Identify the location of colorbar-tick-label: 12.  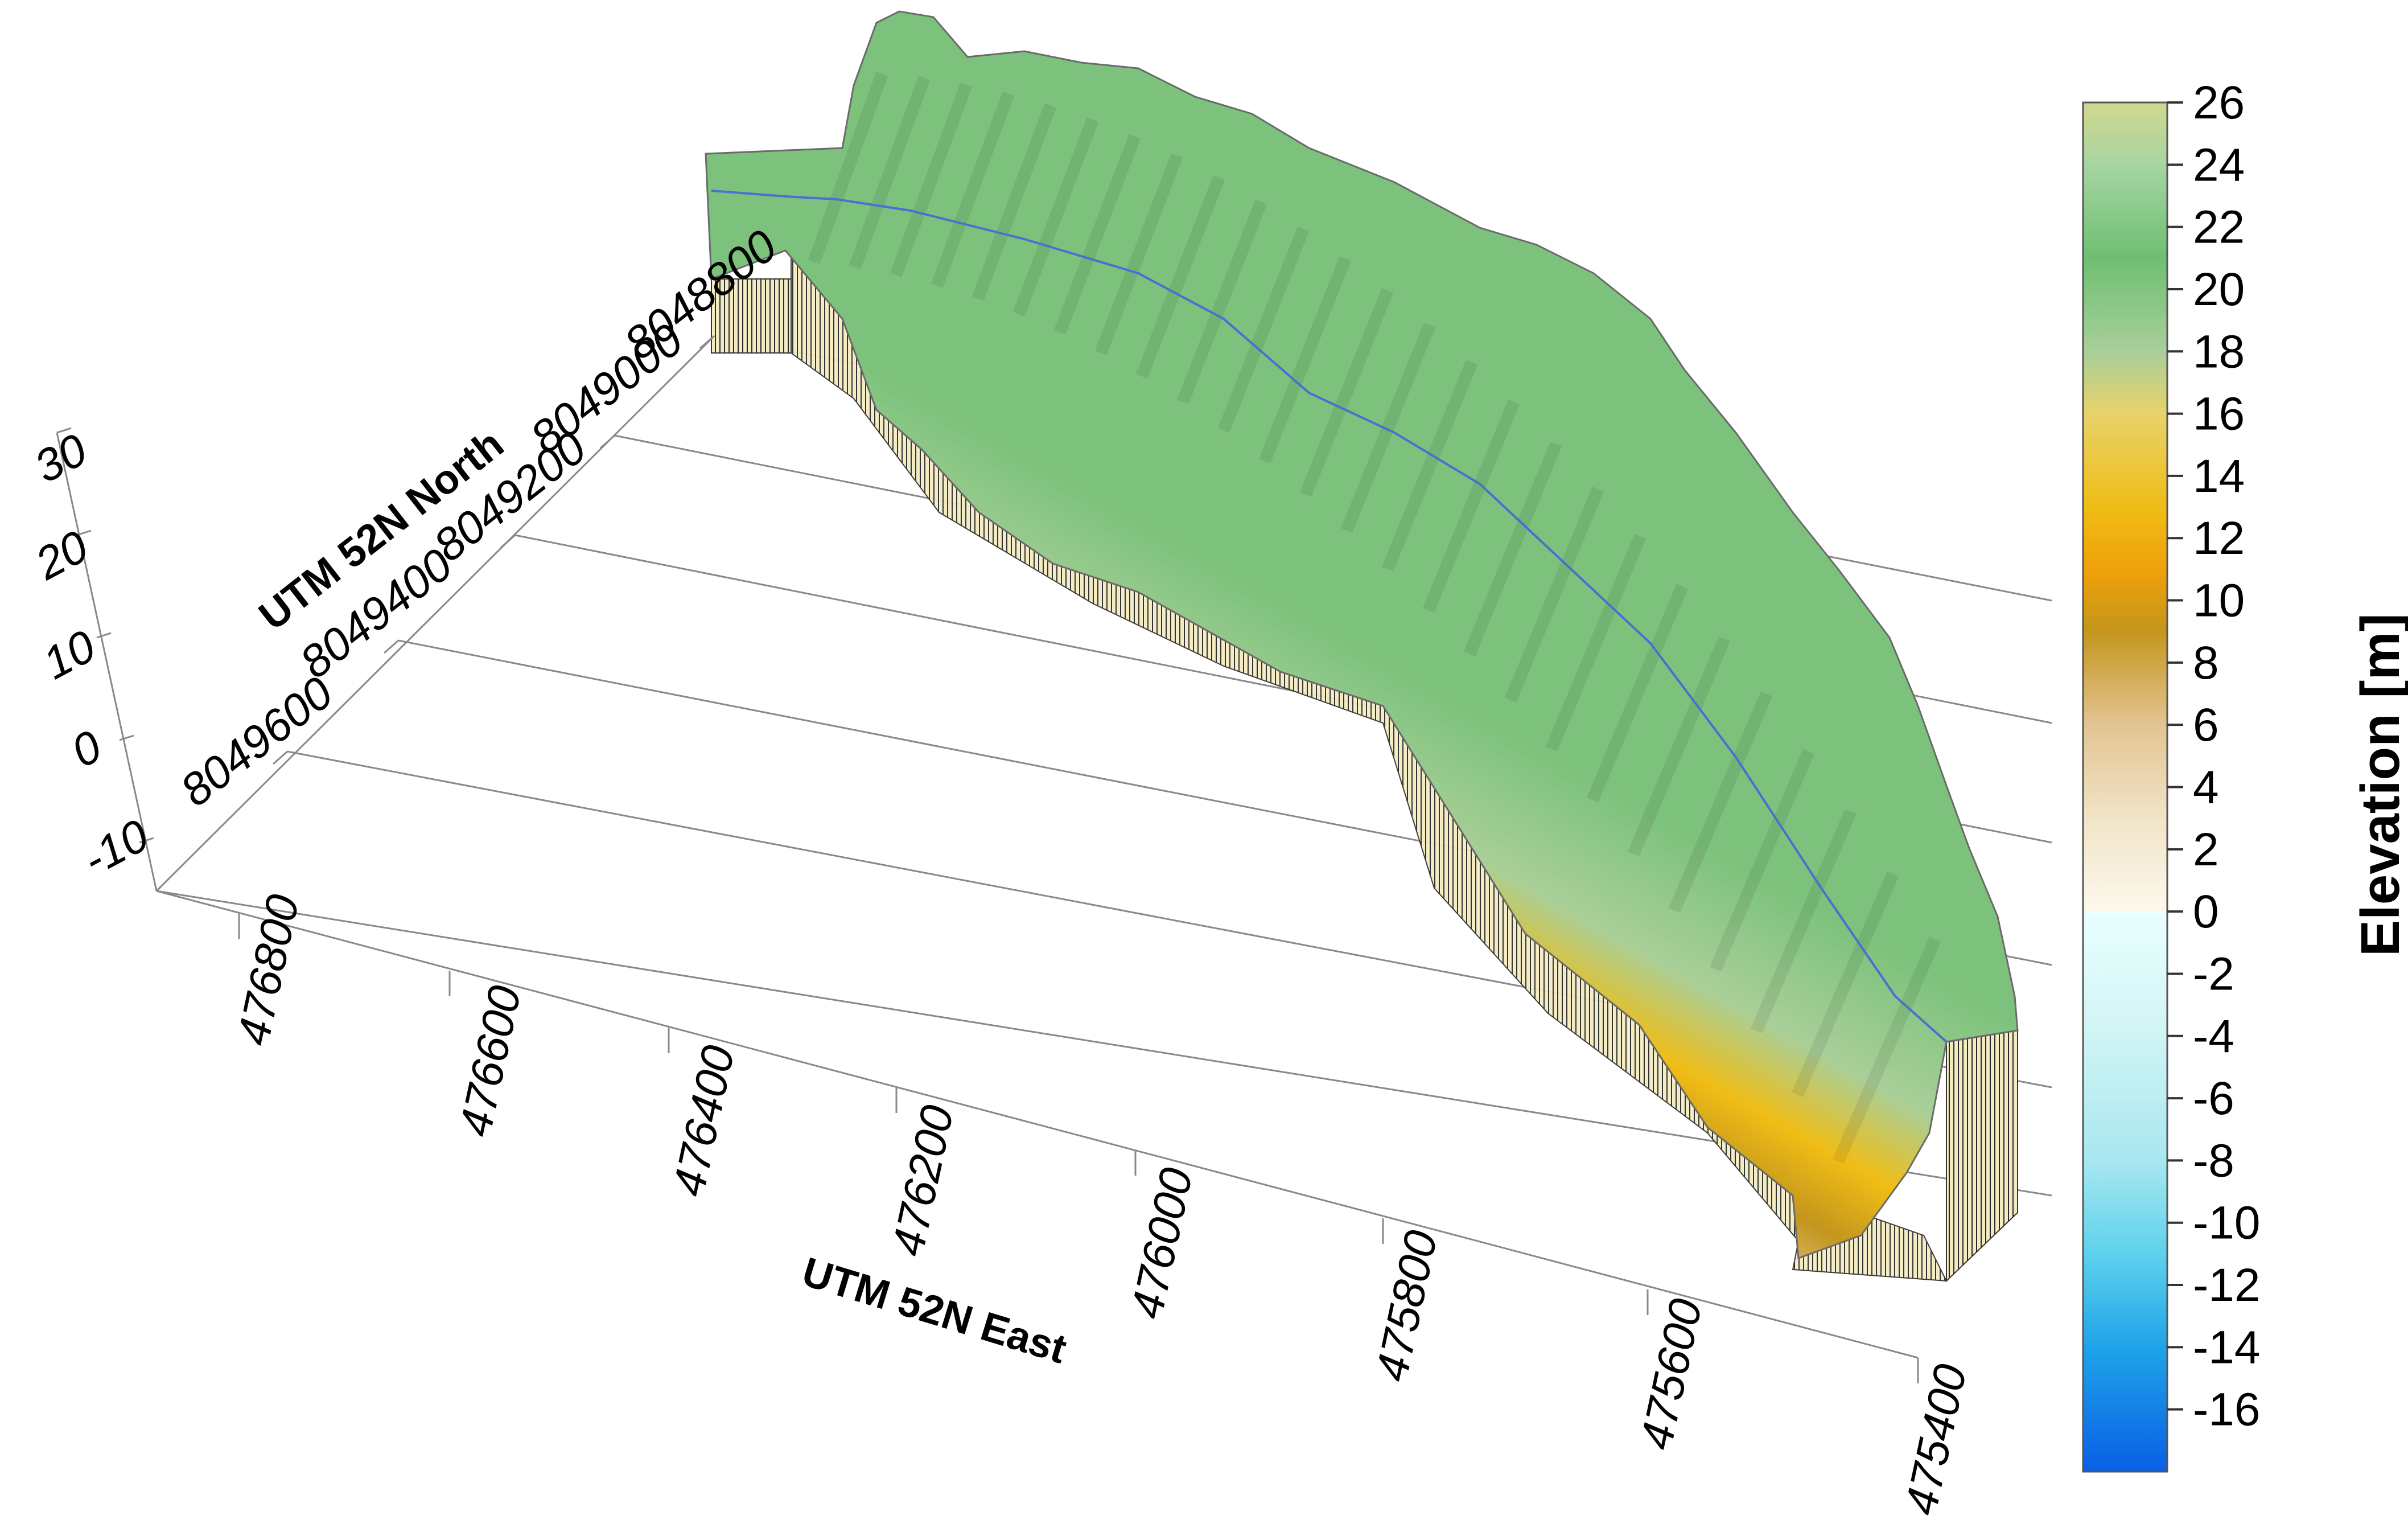
(2219, 538).